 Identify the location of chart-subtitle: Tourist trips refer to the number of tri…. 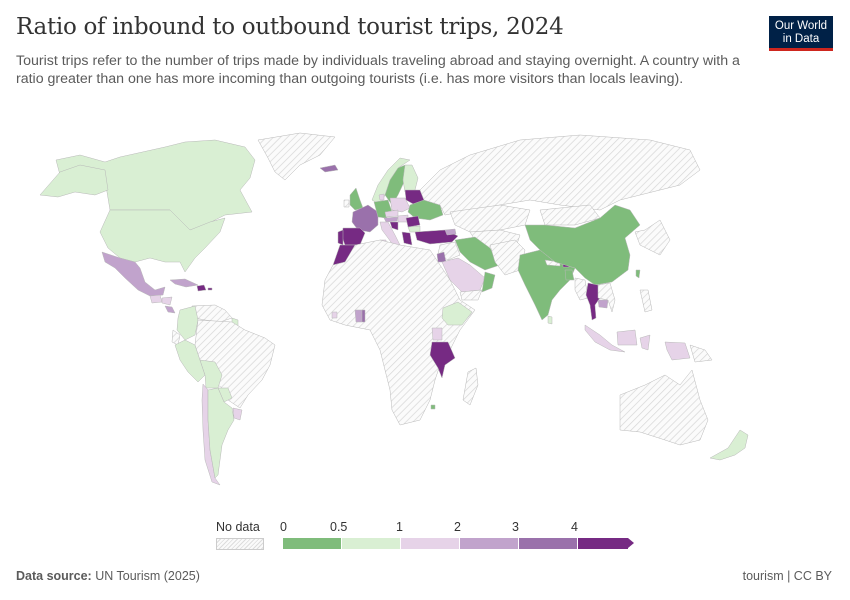
(378, 70).